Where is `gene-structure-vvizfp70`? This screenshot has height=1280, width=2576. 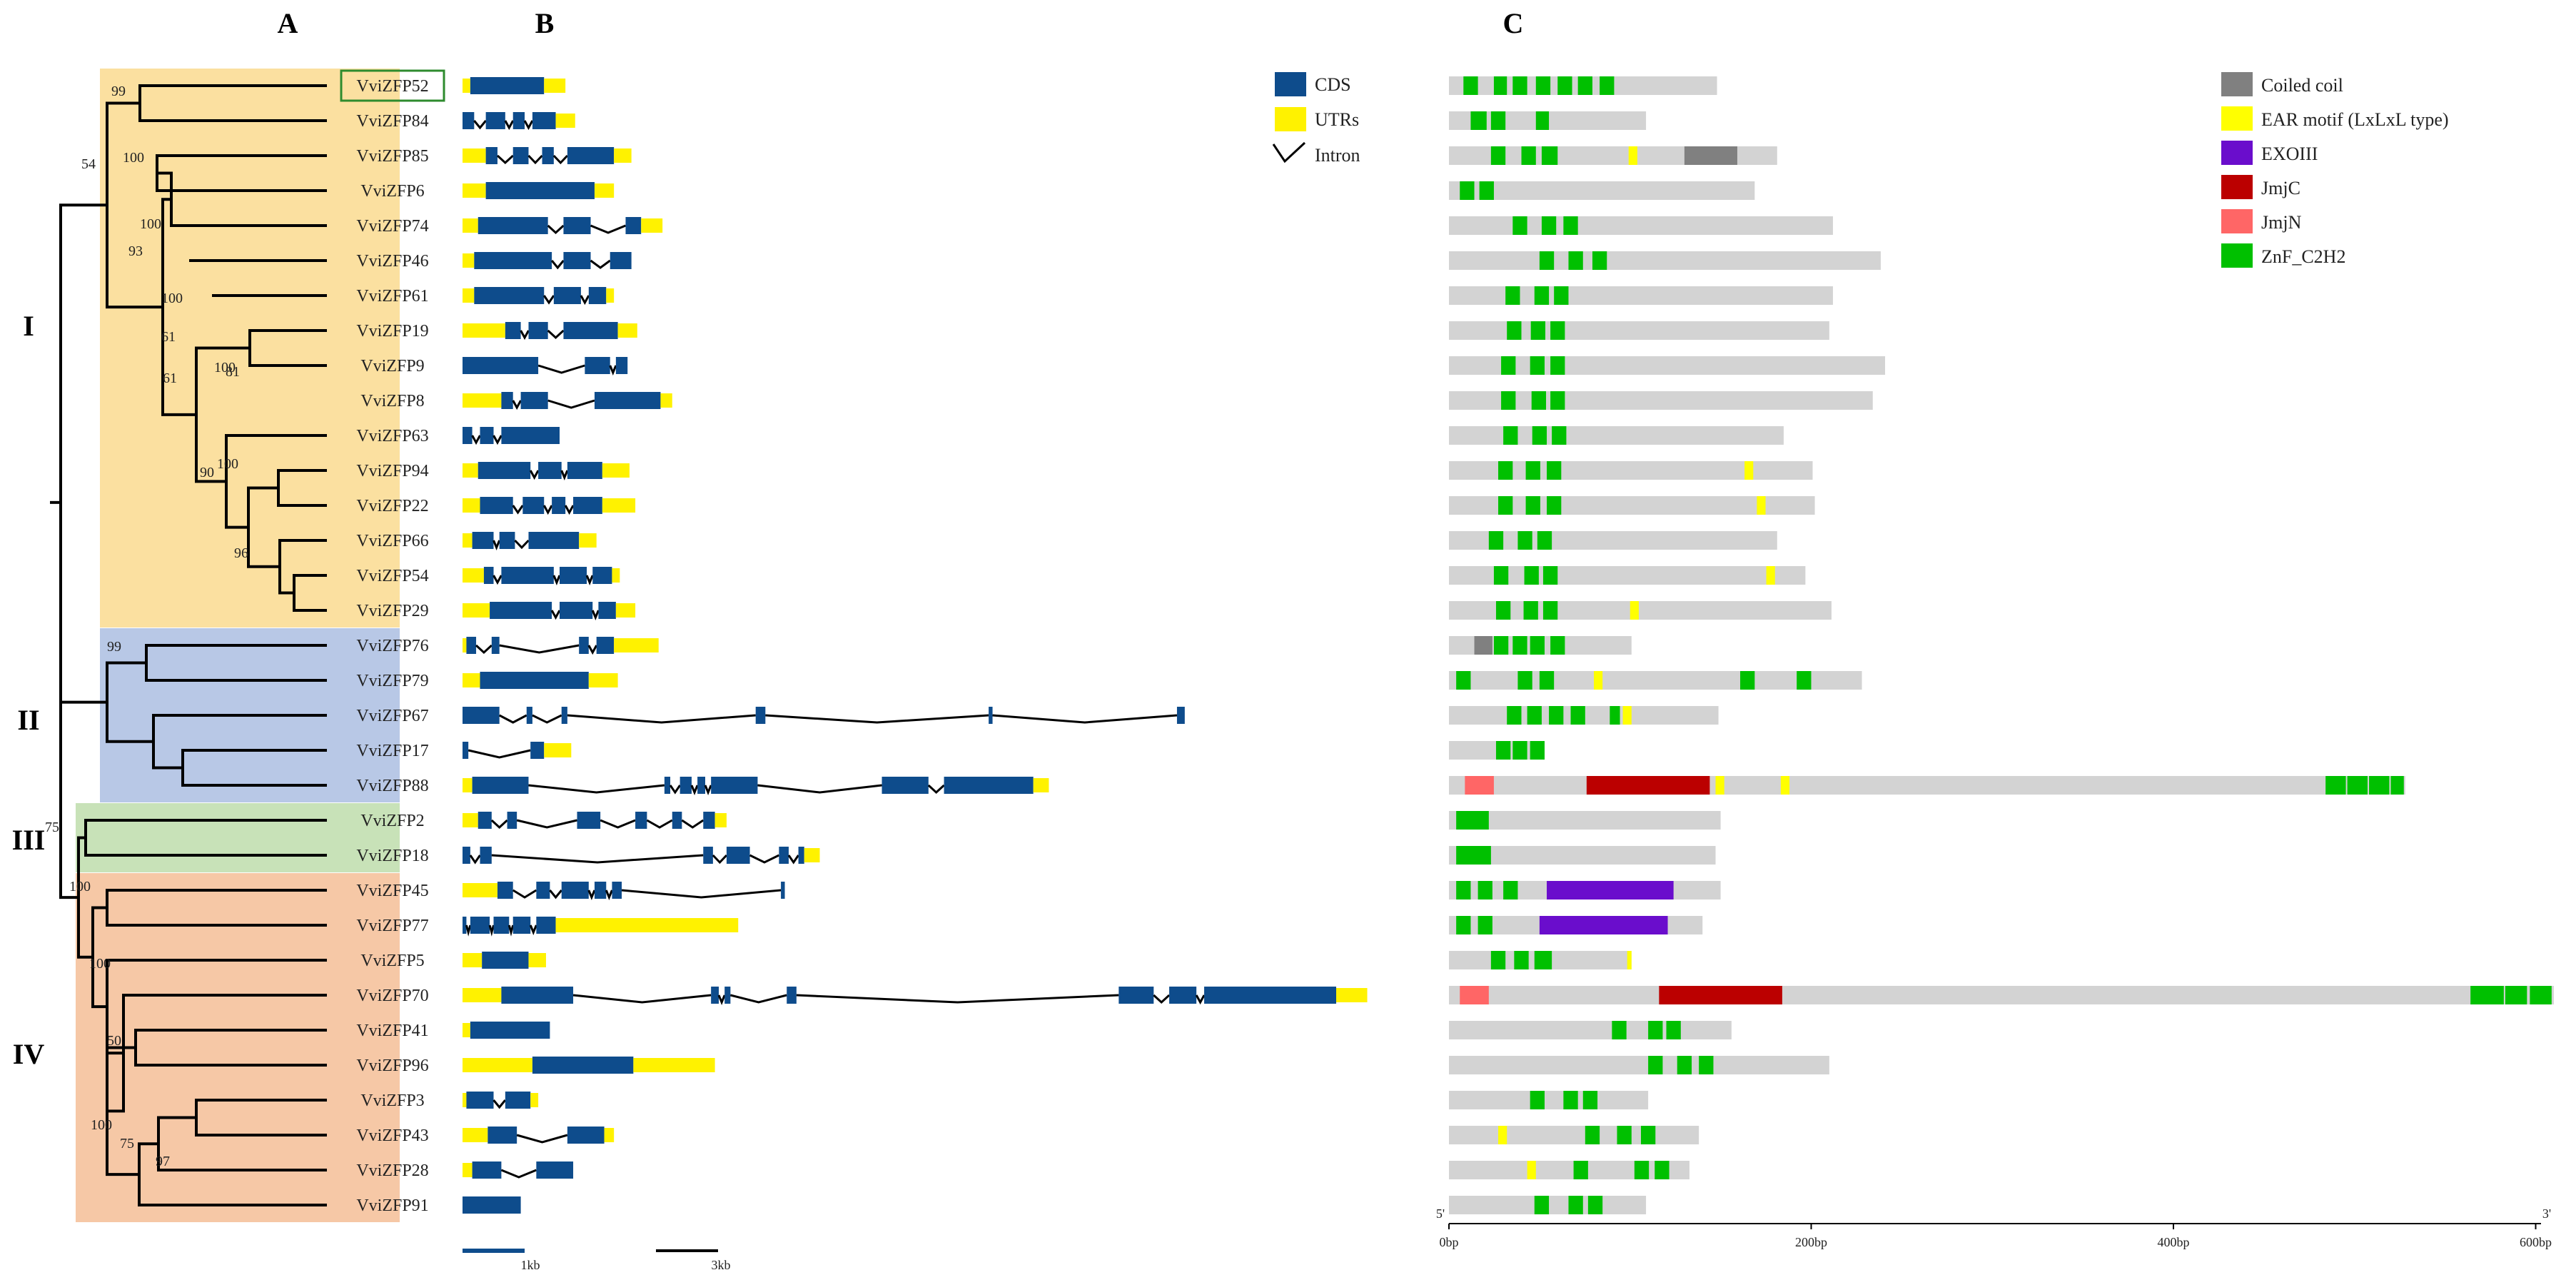 gene-structure-vvizfp70 is located at coordinates (915, 996).